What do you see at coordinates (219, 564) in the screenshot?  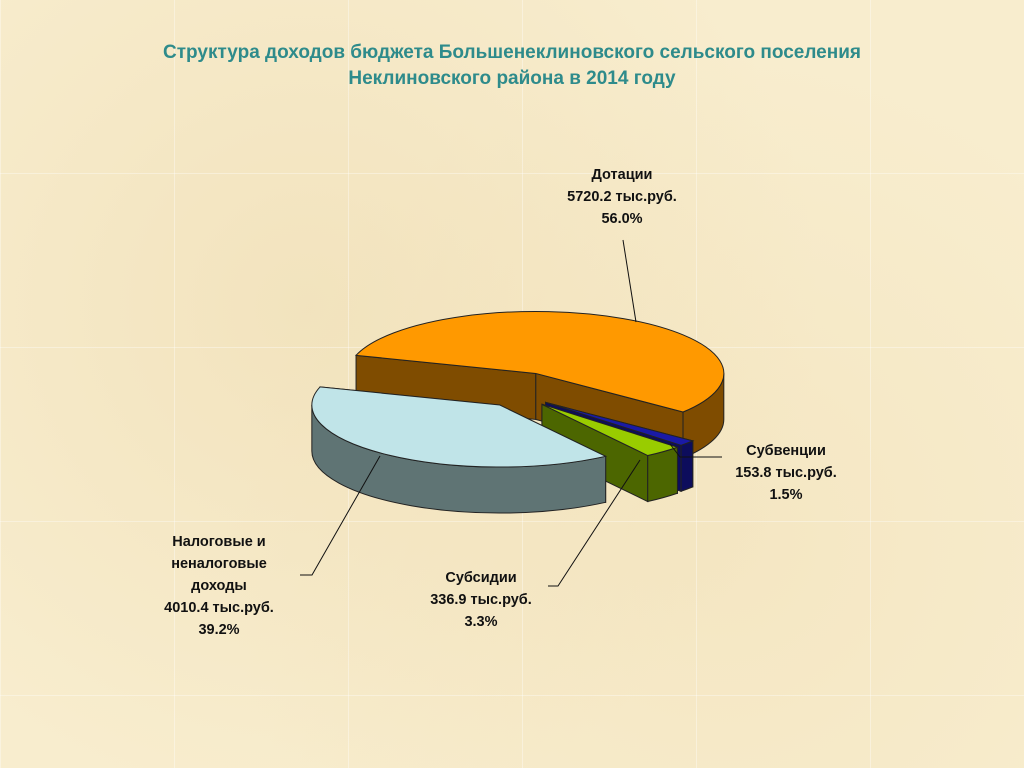 I see `slice-label-name-3-1: неналоговые` at bounding box center [219, 564].